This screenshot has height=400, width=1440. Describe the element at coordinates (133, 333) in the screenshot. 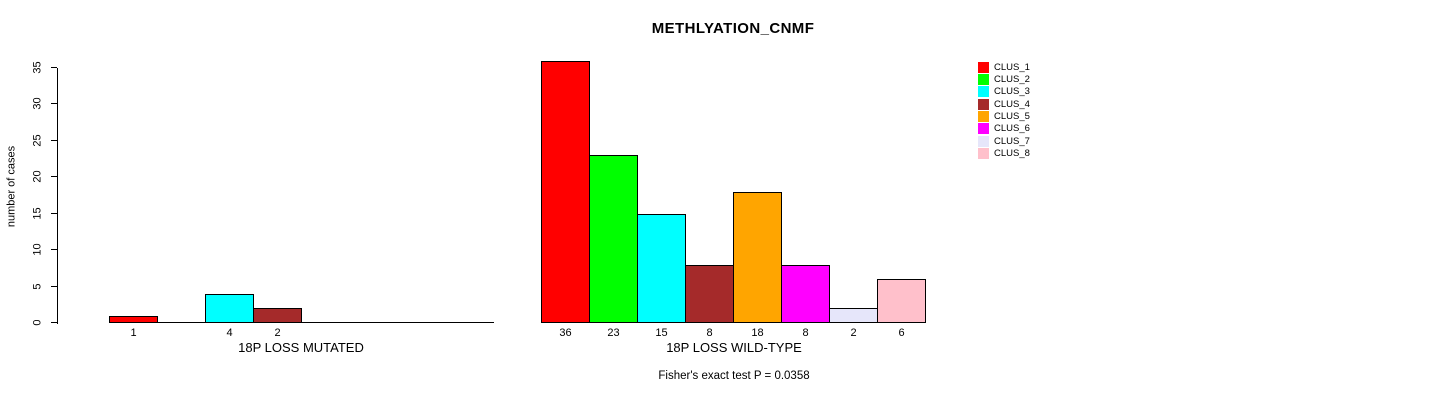

I see `bar-value-label: 1` at that location.